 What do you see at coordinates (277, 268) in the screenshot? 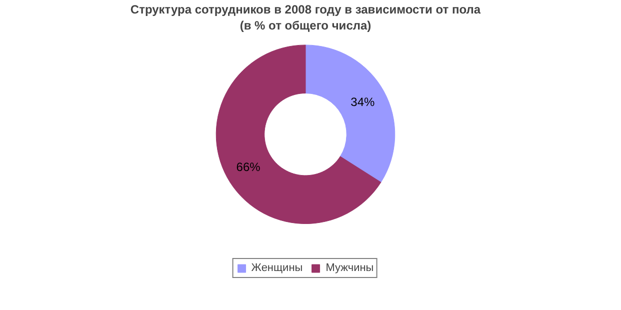
I see `legend-label: Женщины` at bounding box center [277, 268].